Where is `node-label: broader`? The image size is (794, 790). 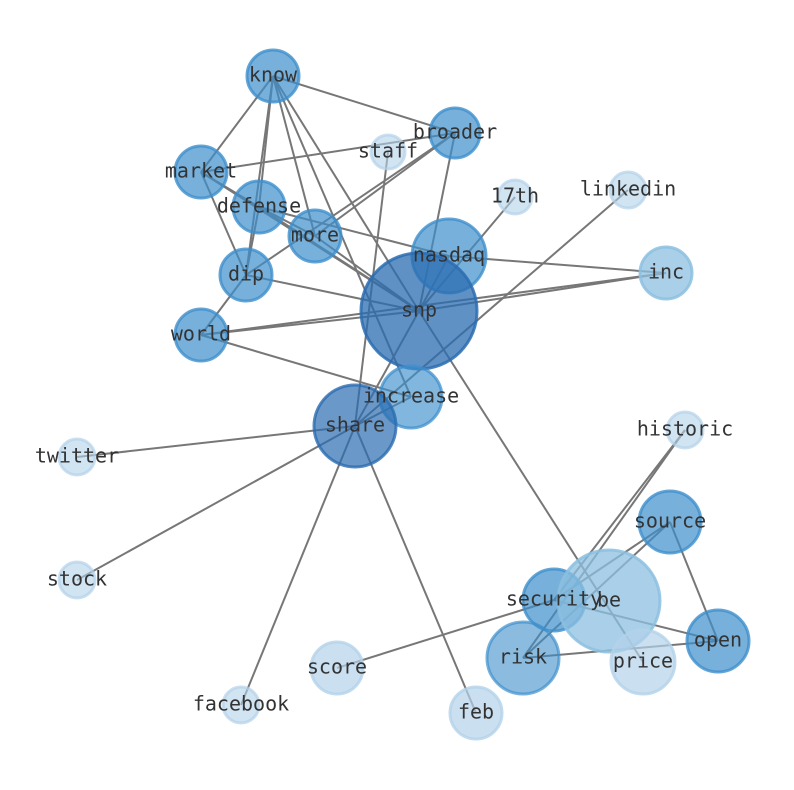 node-label: broader is located at coordinates (455, 132).